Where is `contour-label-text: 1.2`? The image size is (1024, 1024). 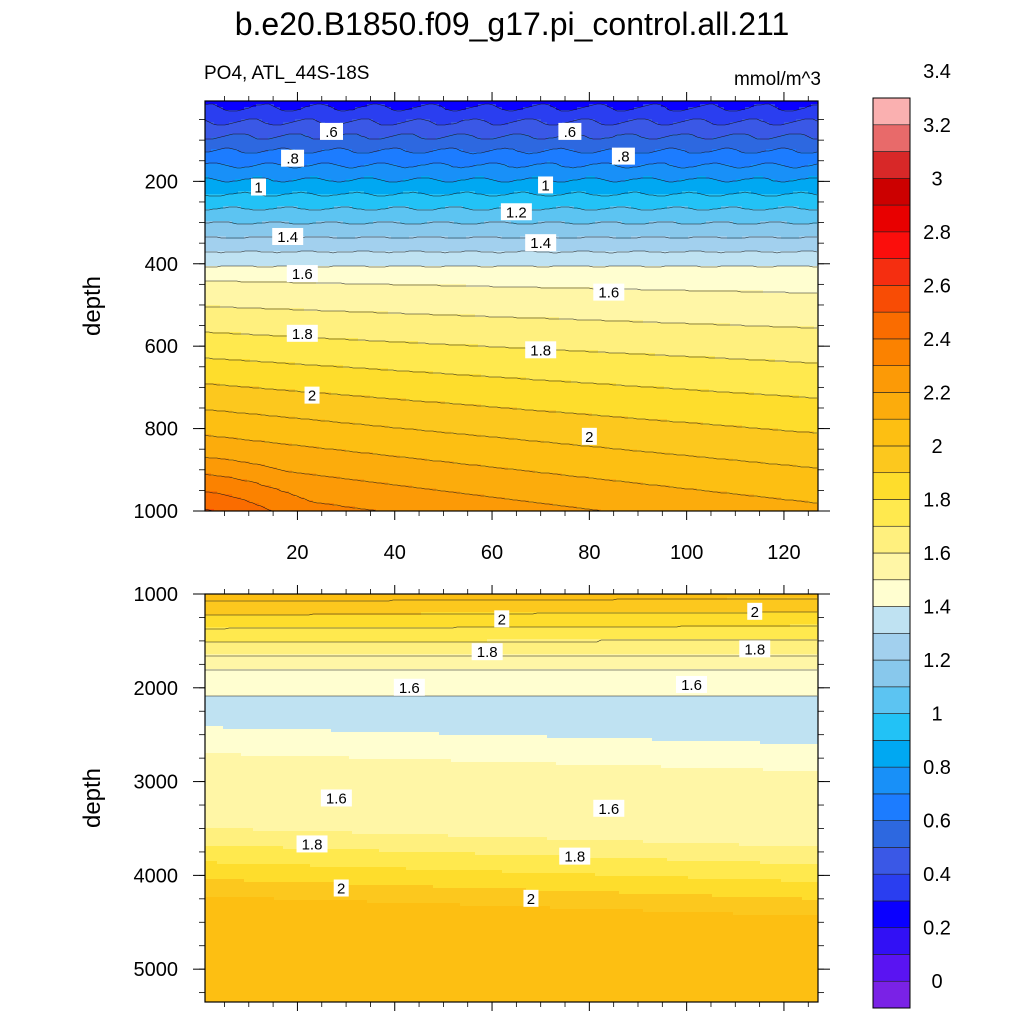 contour-label-text: 1.2 is located at coordinates (516, 212).